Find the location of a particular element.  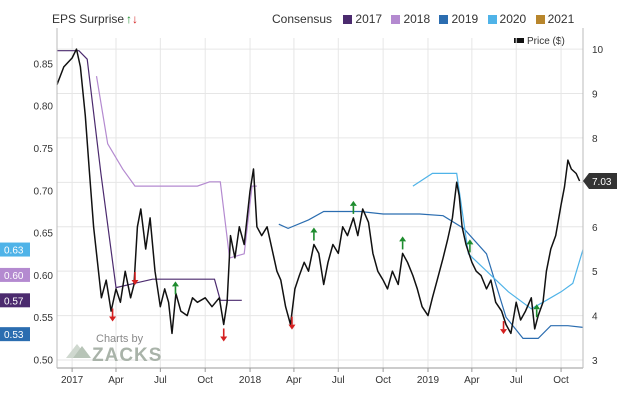

price-legend: Price ($) is located at coordinates (539, 41).